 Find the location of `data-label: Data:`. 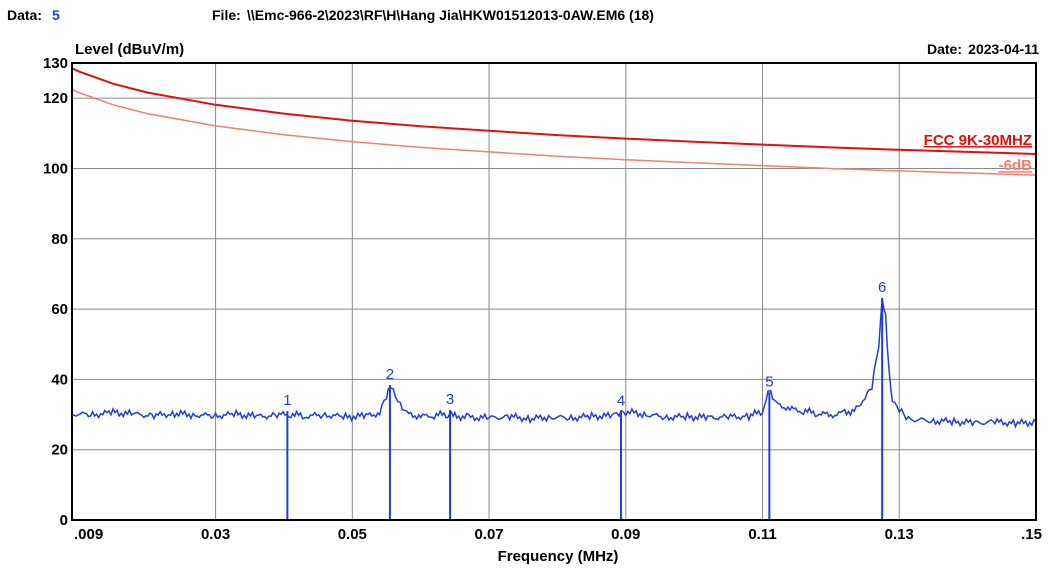

data-label: Data: is located at coordinates (24, 15).